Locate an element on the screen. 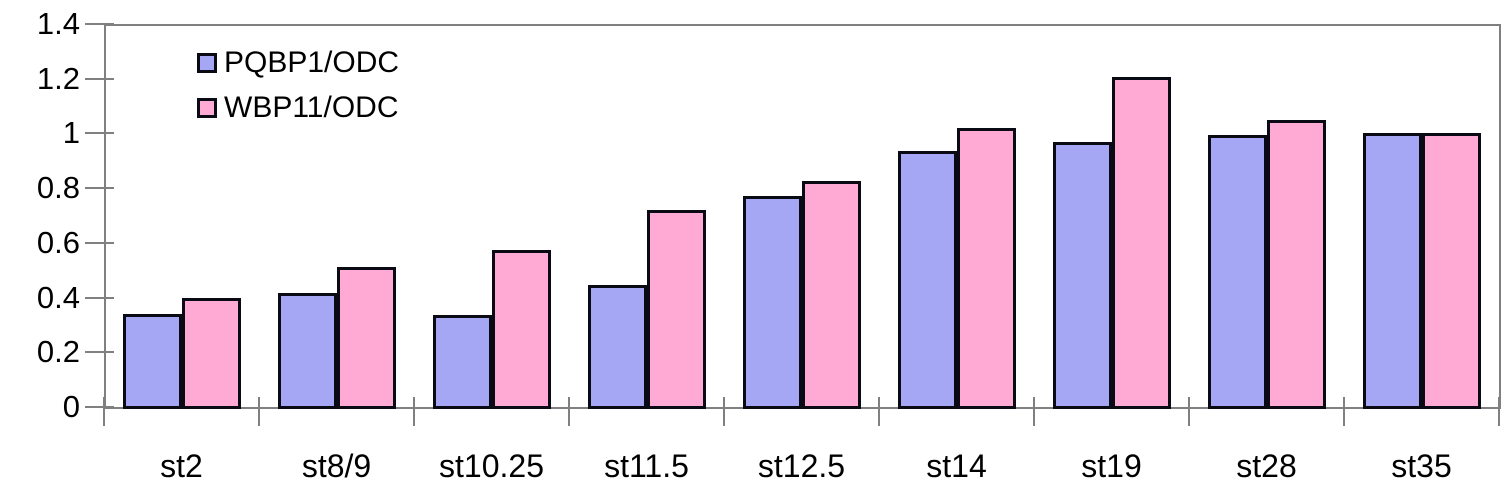 This screenshot has width=1508, height=496. bar-pqbp1-st28 is located at coordinates (1237, 272).